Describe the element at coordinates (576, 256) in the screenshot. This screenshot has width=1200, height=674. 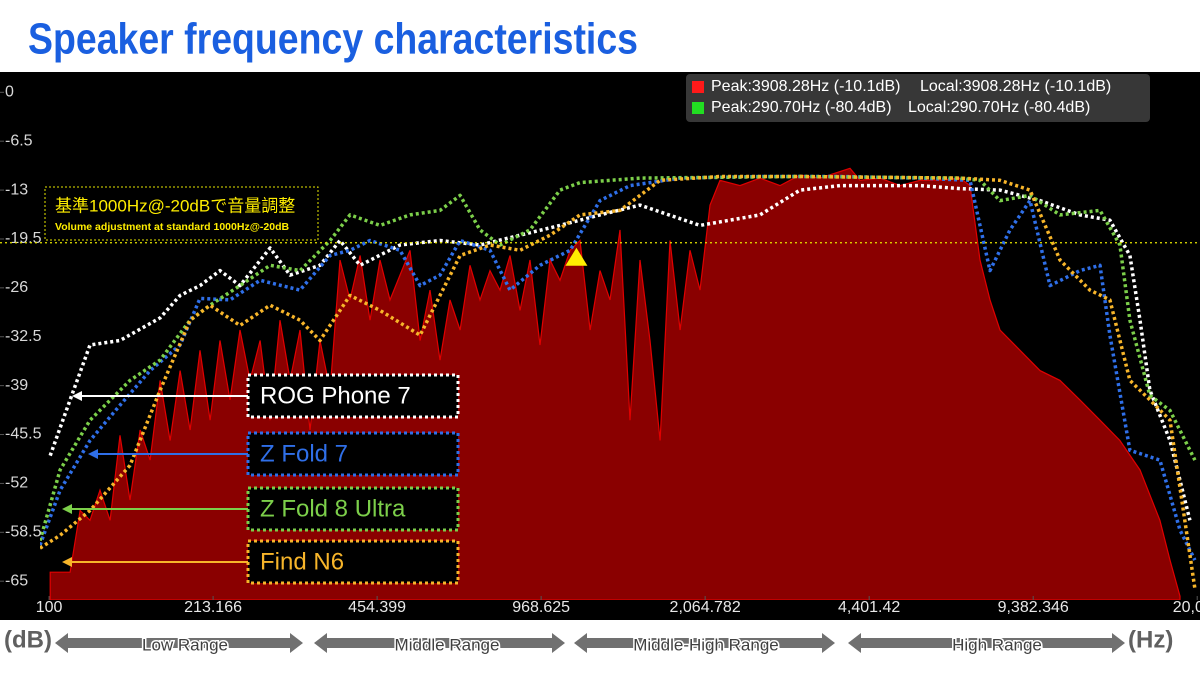
I see `peak-marker` at that location.